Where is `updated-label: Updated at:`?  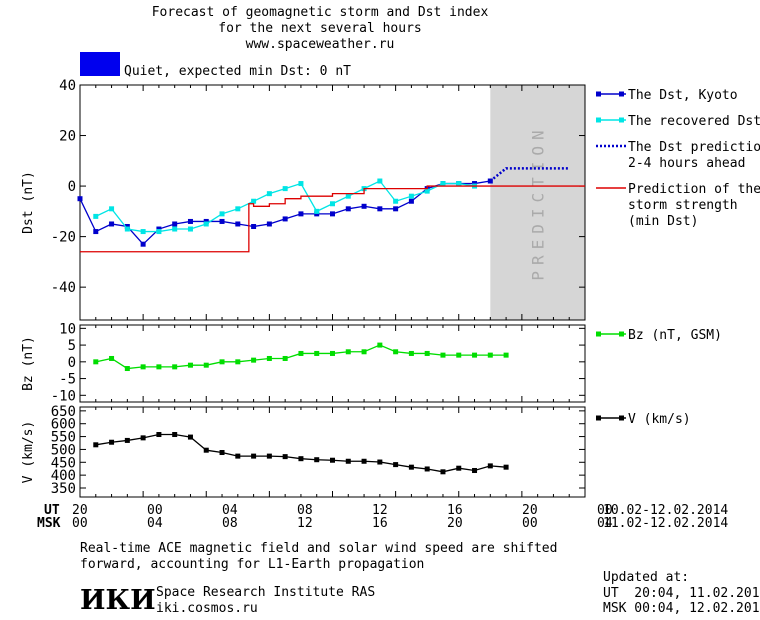 updated-label: Updated at: is located at coordinates (646, 577).